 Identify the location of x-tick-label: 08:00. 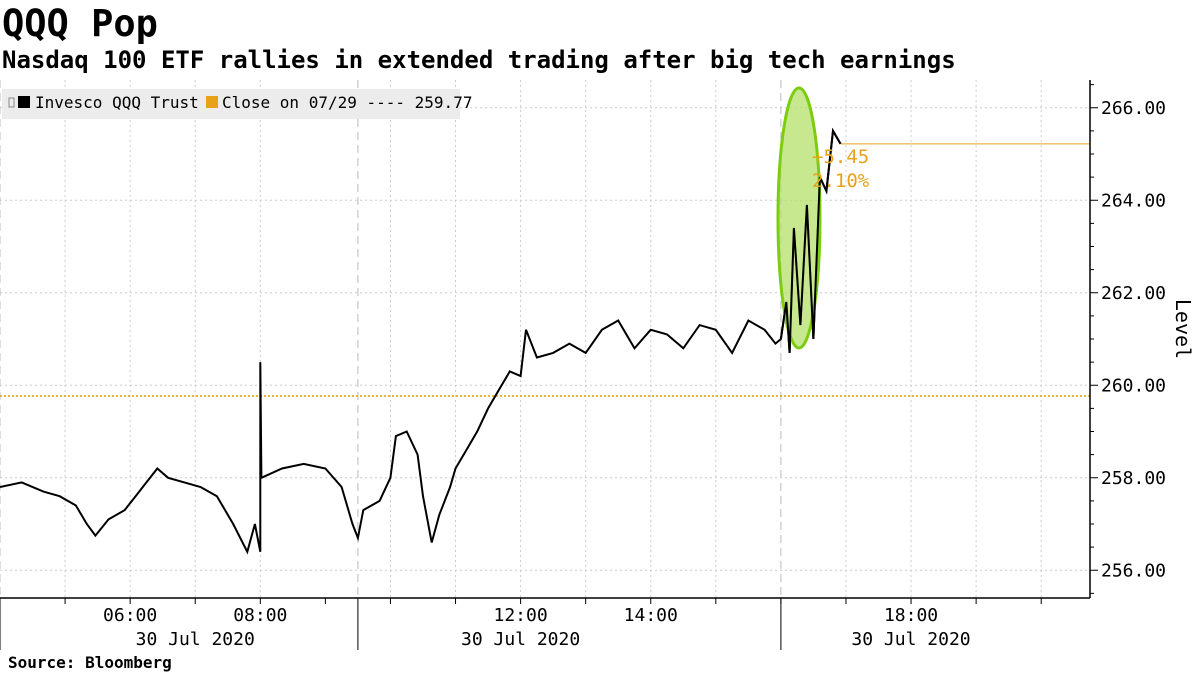
(260, 615).